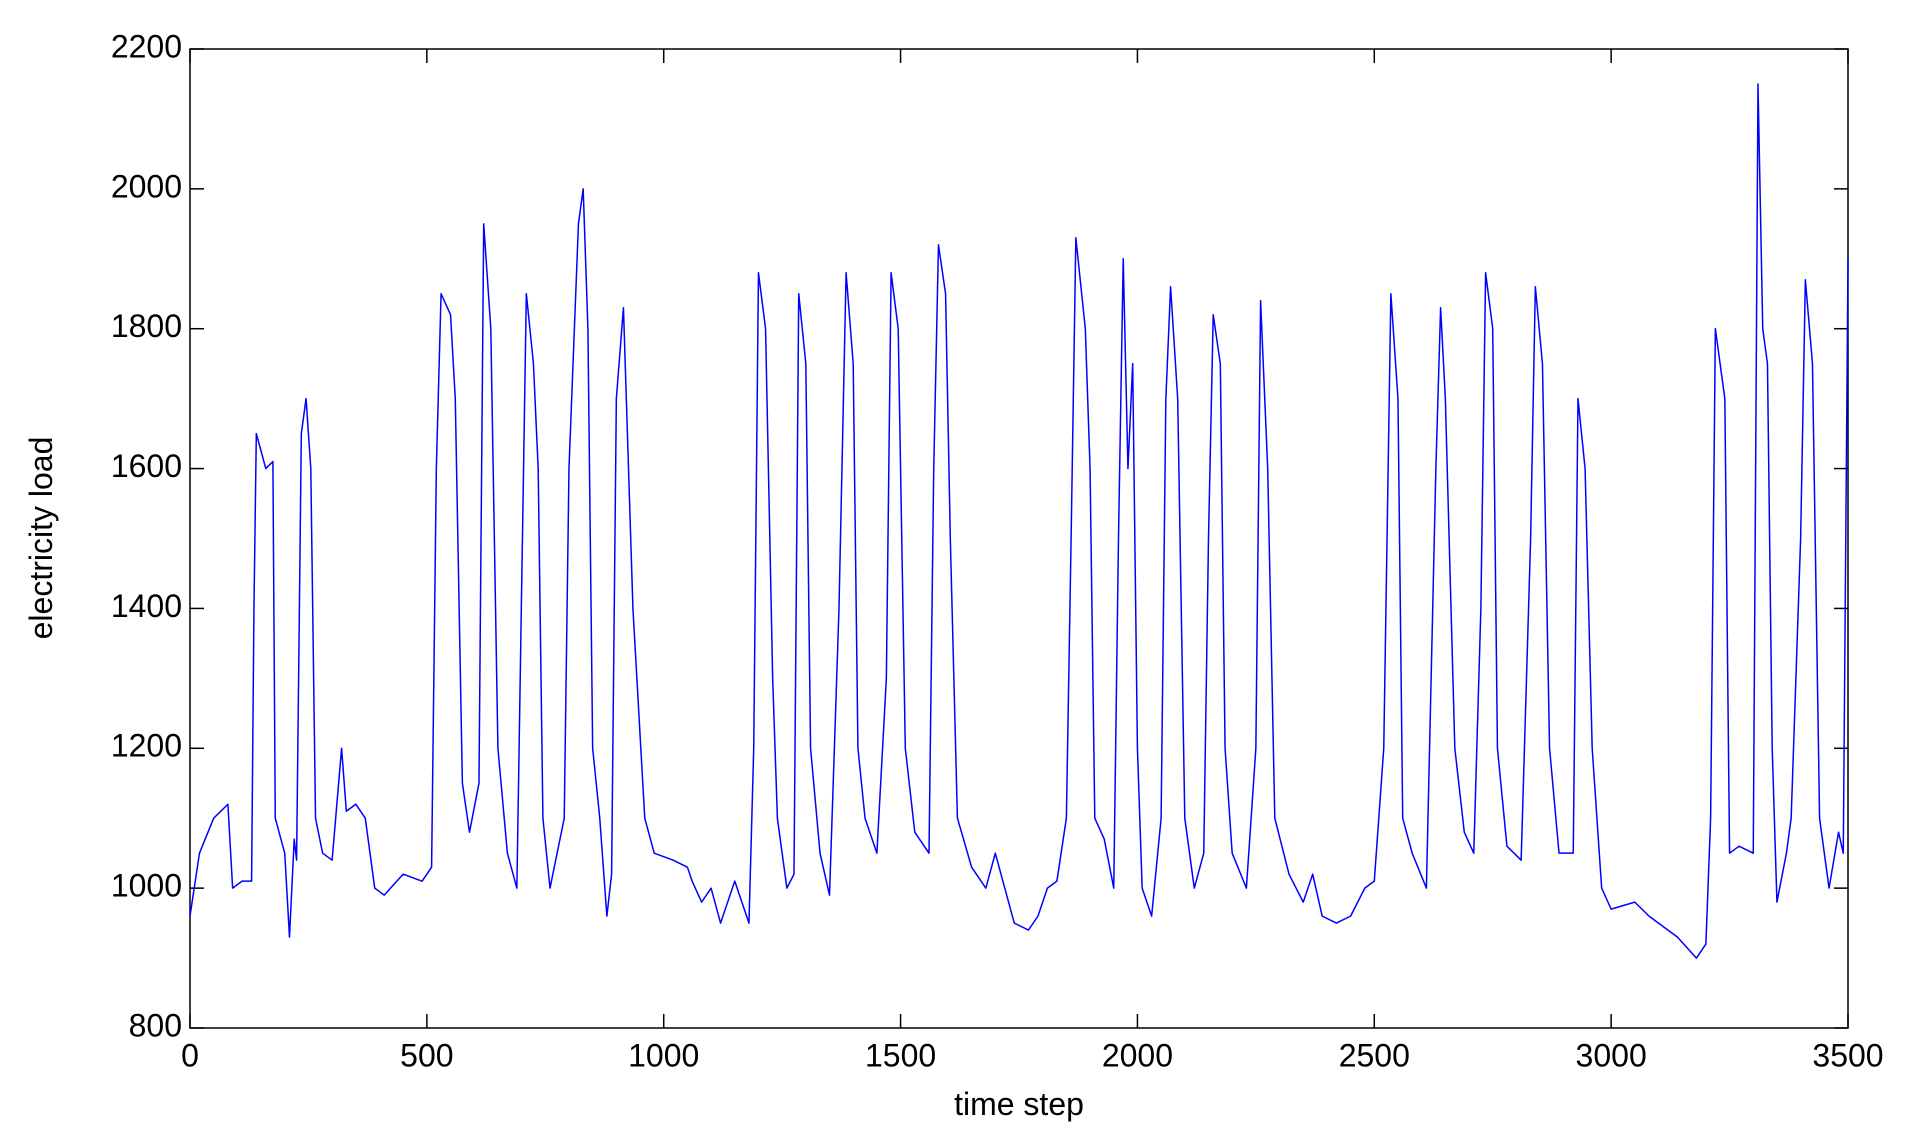 The width and height of the screenshot is (1909, 1144). I want to click on x-tick-label: 3500, so click(1847, 1055).